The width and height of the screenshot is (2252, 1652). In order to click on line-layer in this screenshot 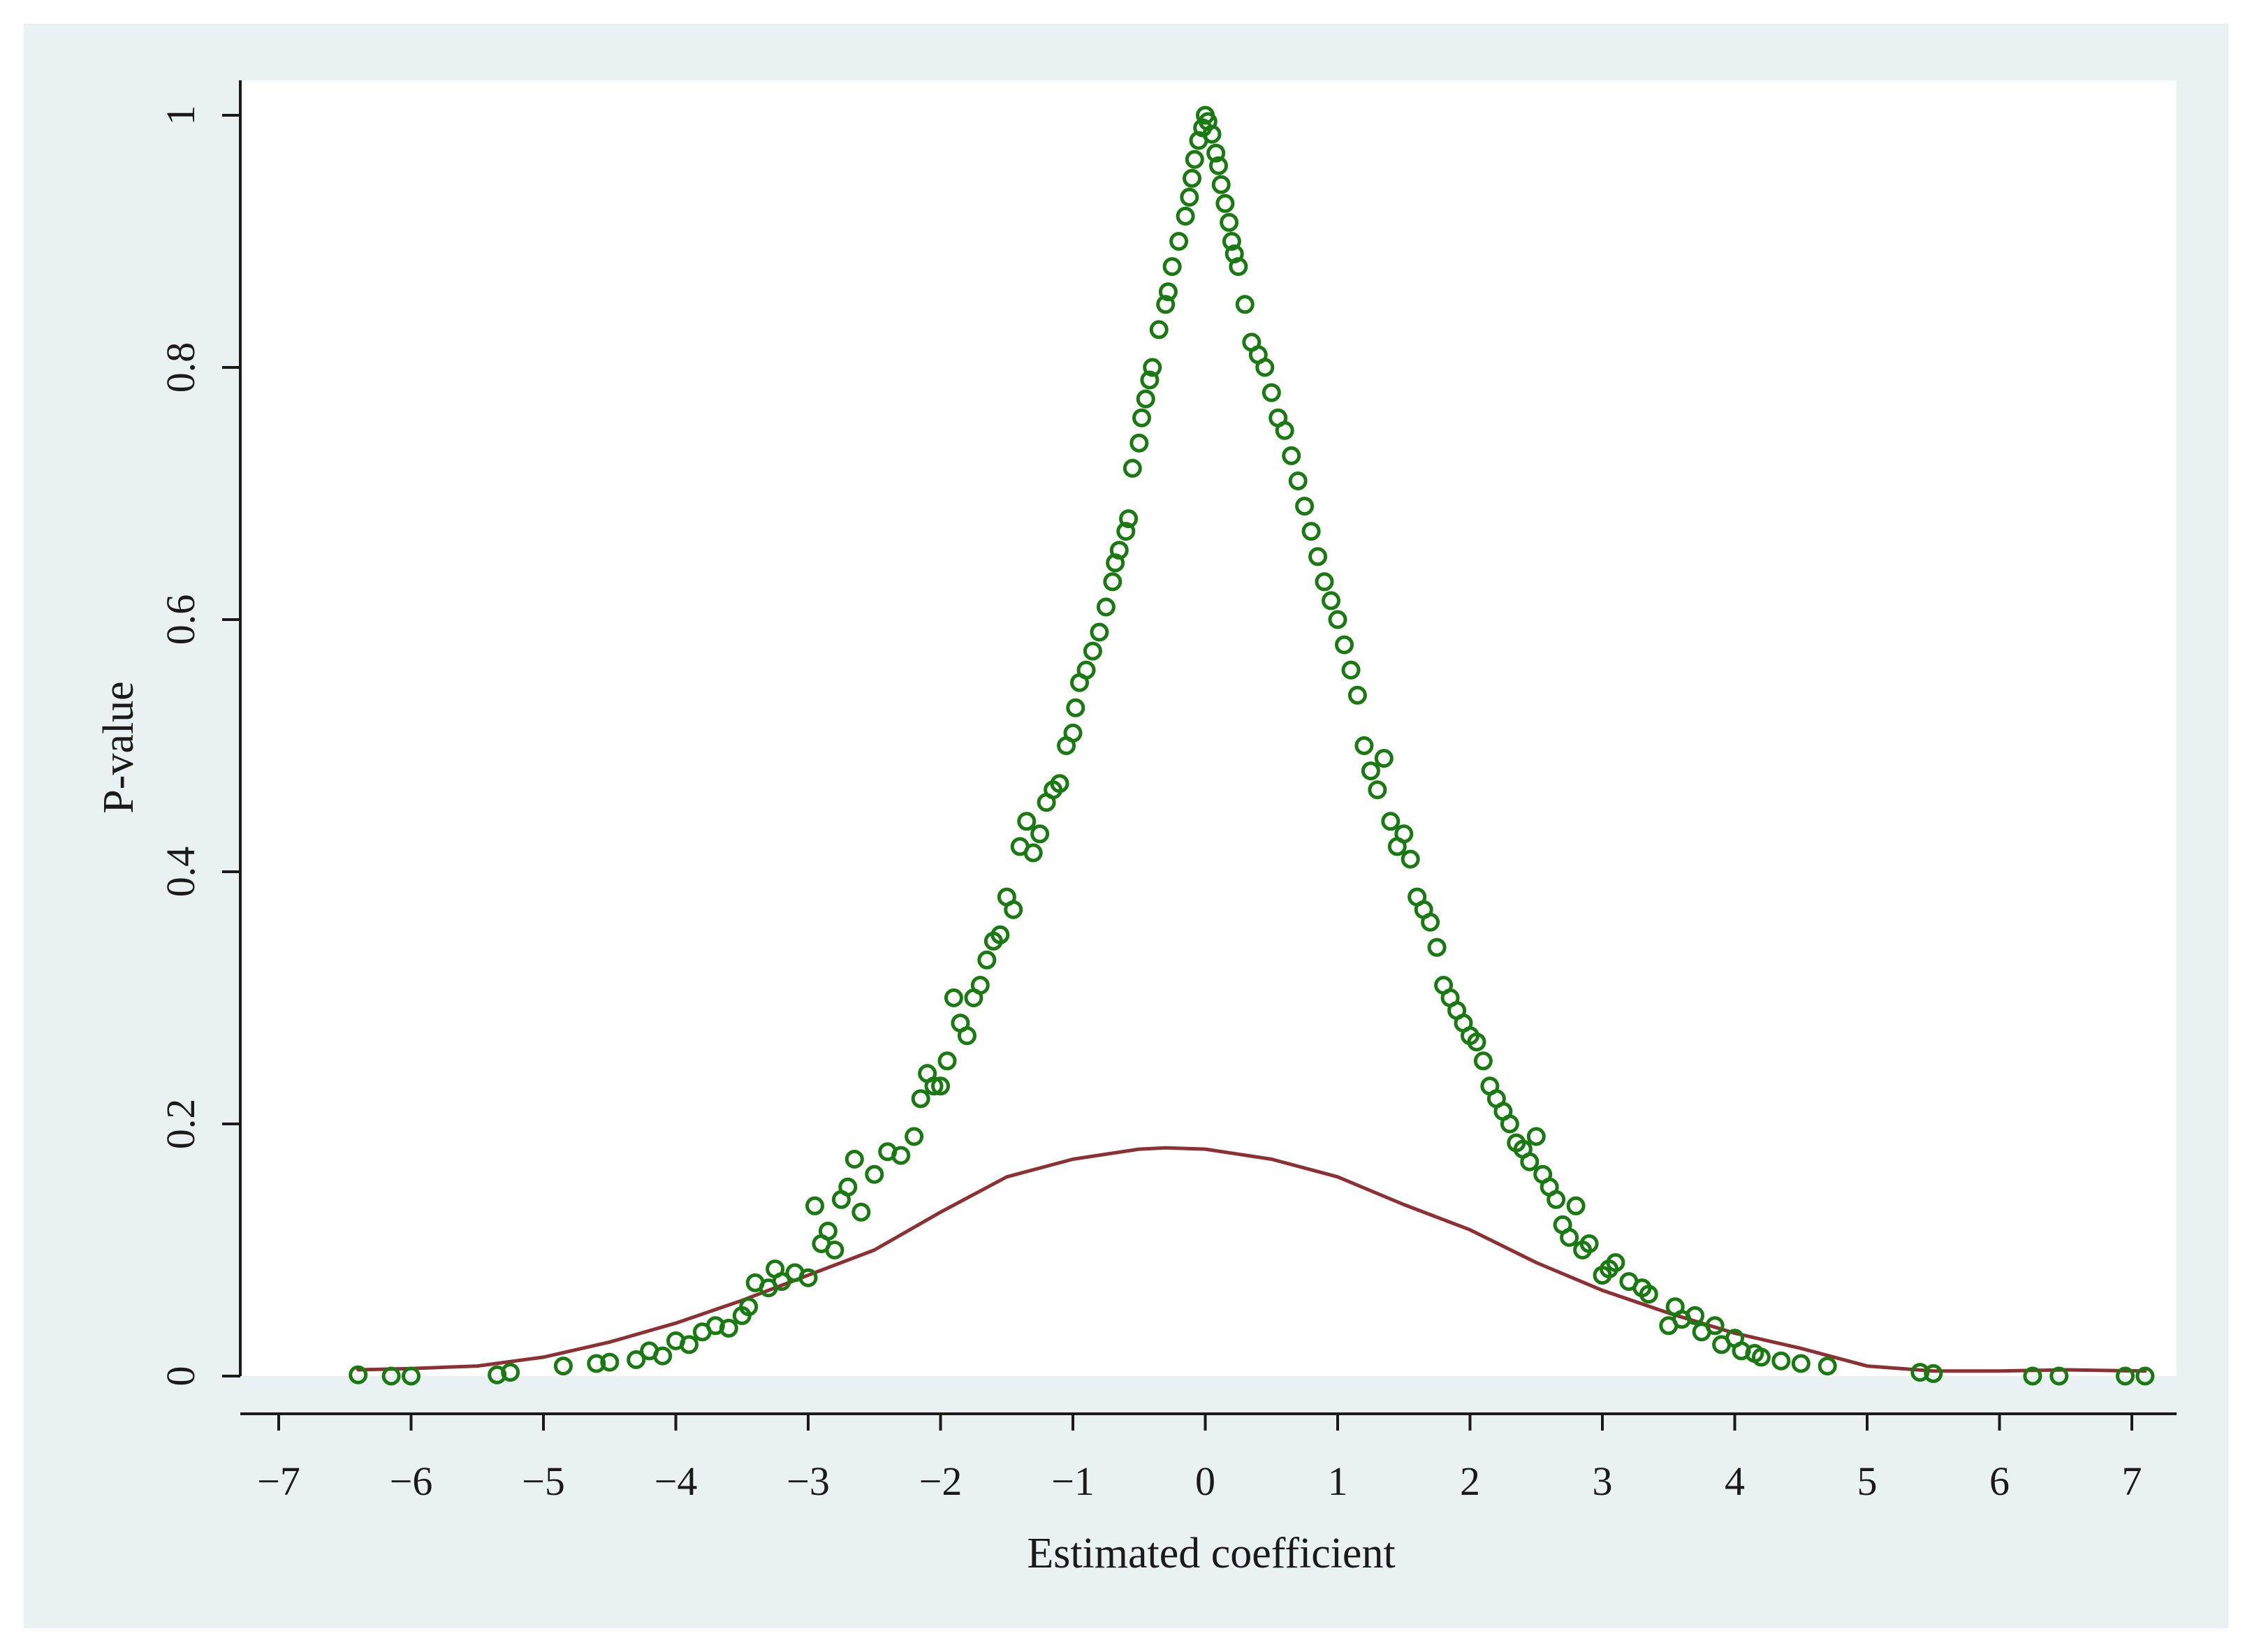, I will do `click(1251, 1259)`.